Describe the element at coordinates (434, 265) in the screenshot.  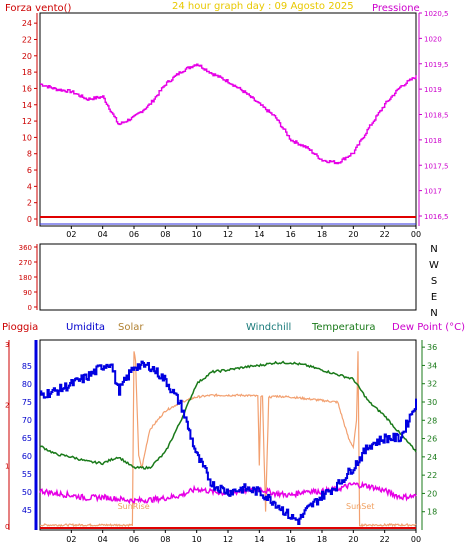
I see `compass-direction-label: W` at that location.